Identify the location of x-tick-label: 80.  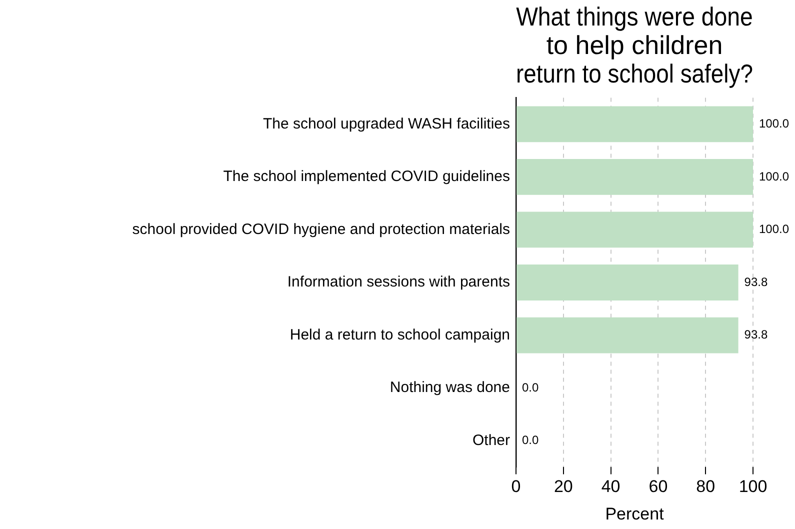
(706, 486).